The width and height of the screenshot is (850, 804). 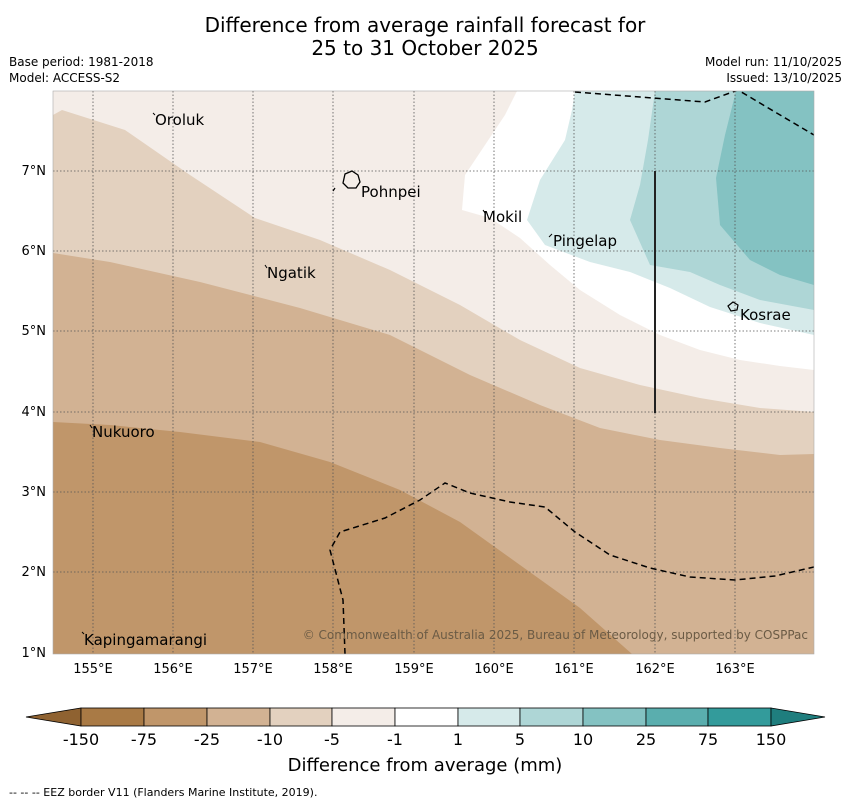 What do you see at coordinates (391, 192) in the screenshot?
I see `place-pohnpei: Pohnpei` at bounding box center [391, 192].